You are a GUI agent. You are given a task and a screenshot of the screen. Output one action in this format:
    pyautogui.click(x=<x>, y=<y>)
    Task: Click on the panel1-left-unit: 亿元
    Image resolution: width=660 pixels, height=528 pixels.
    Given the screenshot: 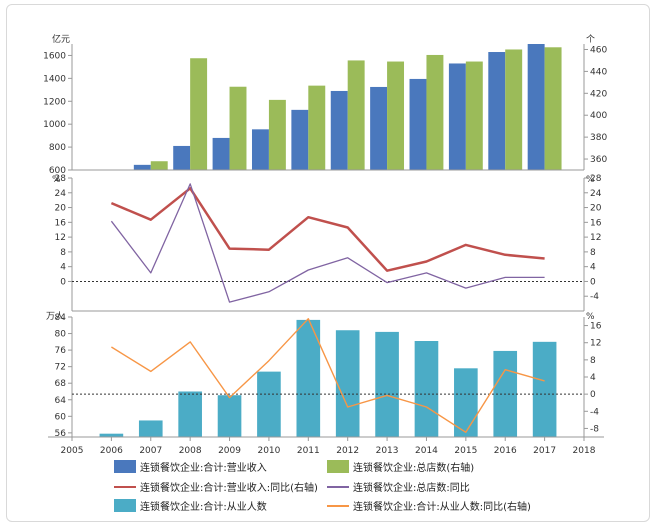 What is the action you would take?
    pyautogui.click(x=61, y=39)
    